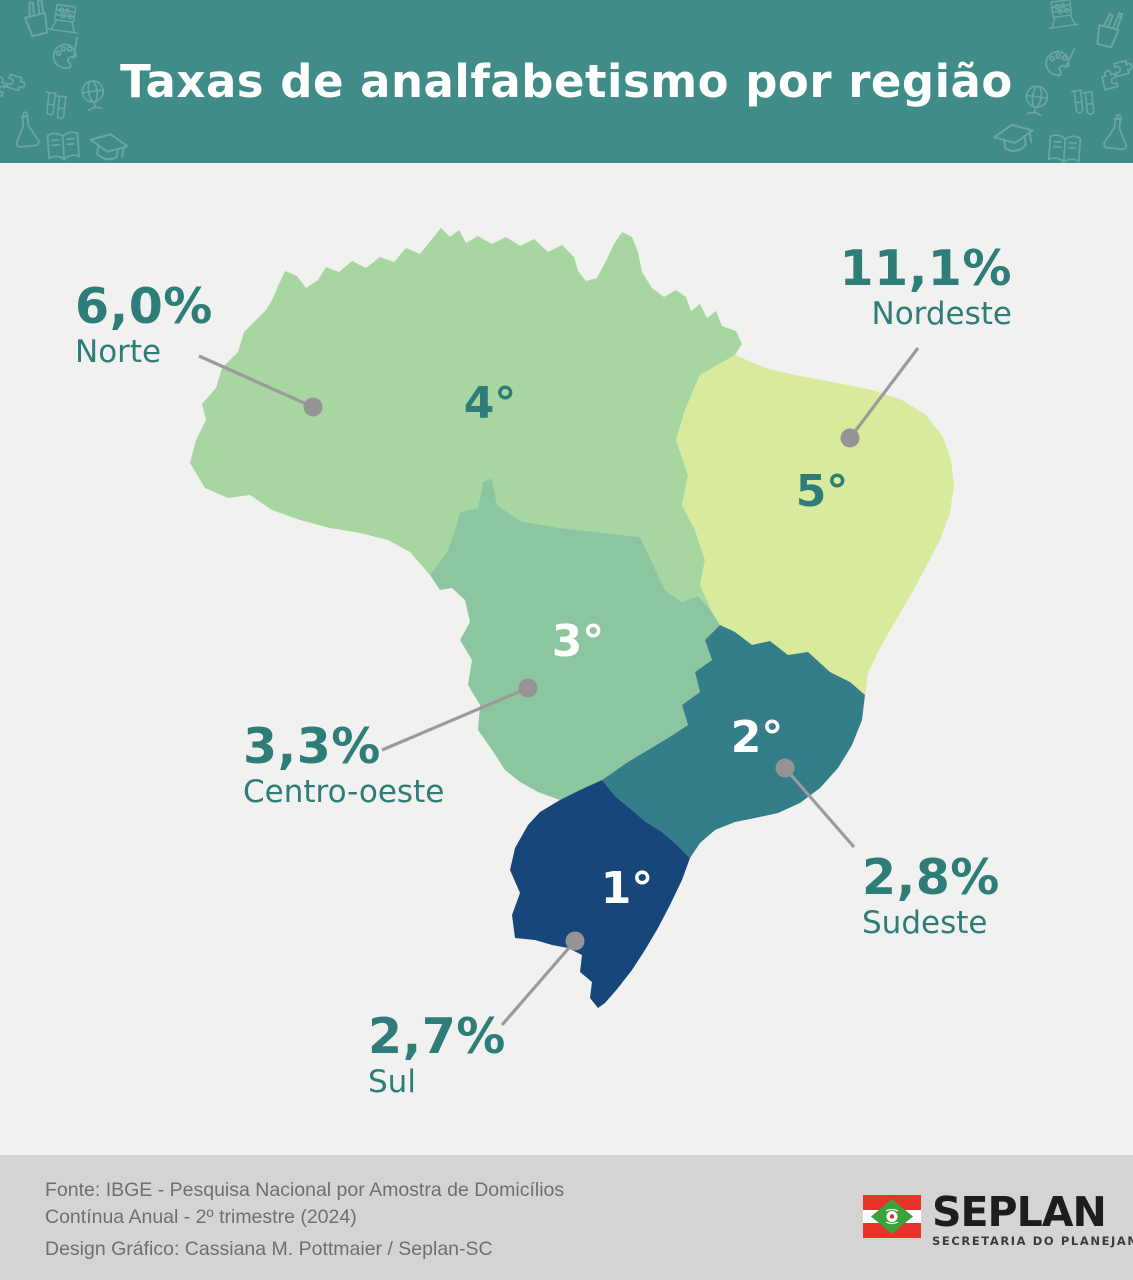 This screenshot has height=1280, width=1133. I want to click on callout-sudeste: 2,8% Sudeste, so click(931, 896).